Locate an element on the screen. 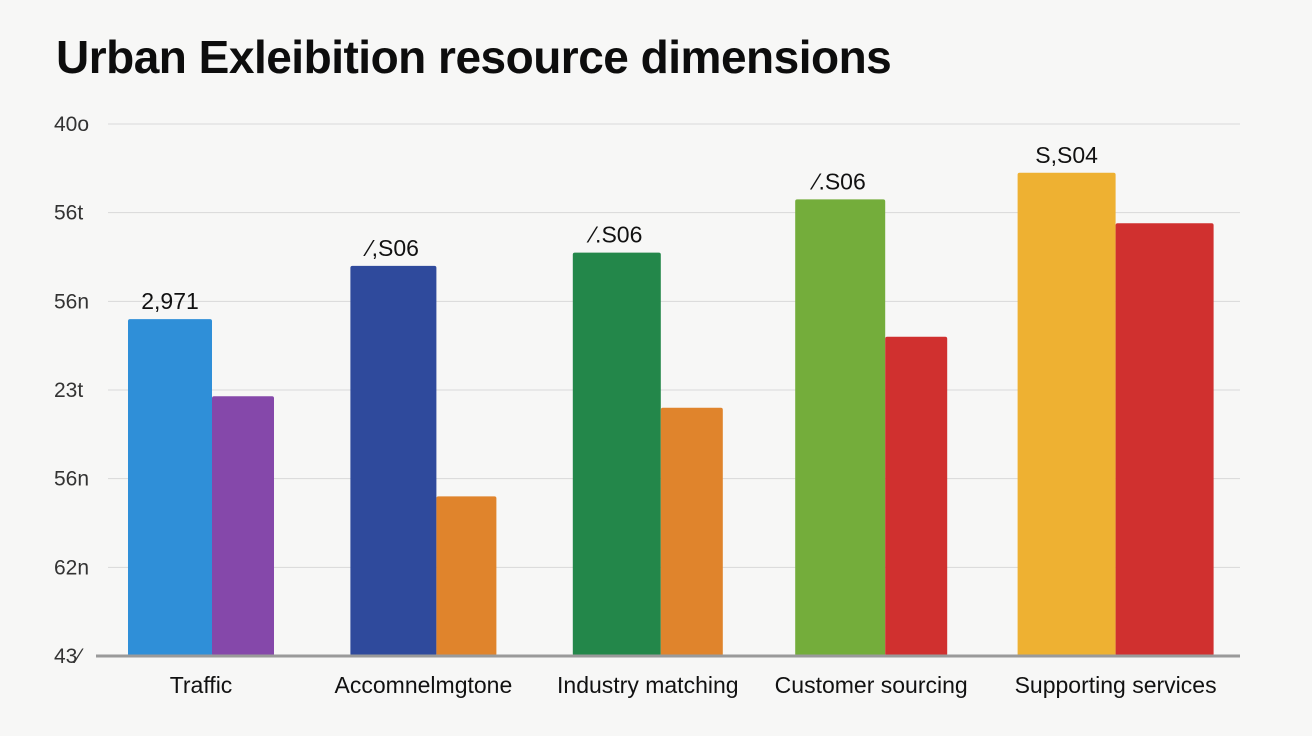  x-category-label: Accomnelmgtone is located at coordinates (424, 685).